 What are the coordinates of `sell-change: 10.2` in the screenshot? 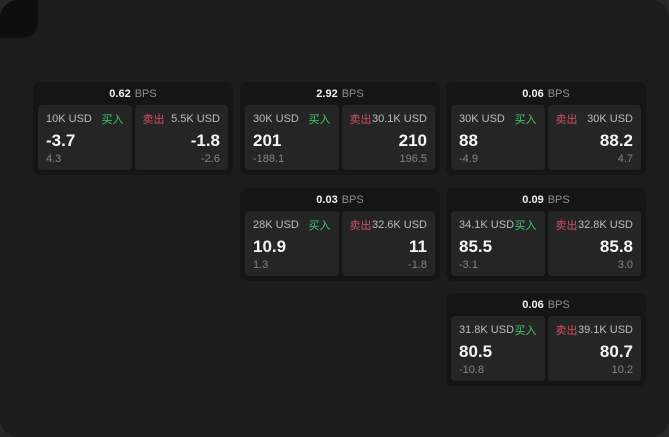 It's located at (622, 370).